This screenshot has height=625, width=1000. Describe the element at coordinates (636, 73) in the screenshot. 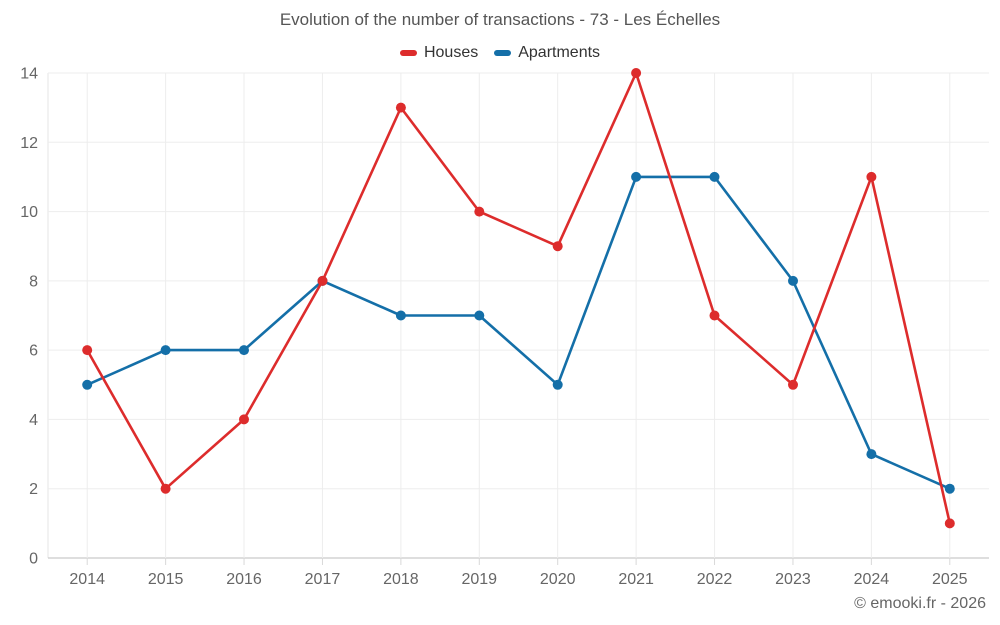

I see `data-point-houses-2021` at that location.